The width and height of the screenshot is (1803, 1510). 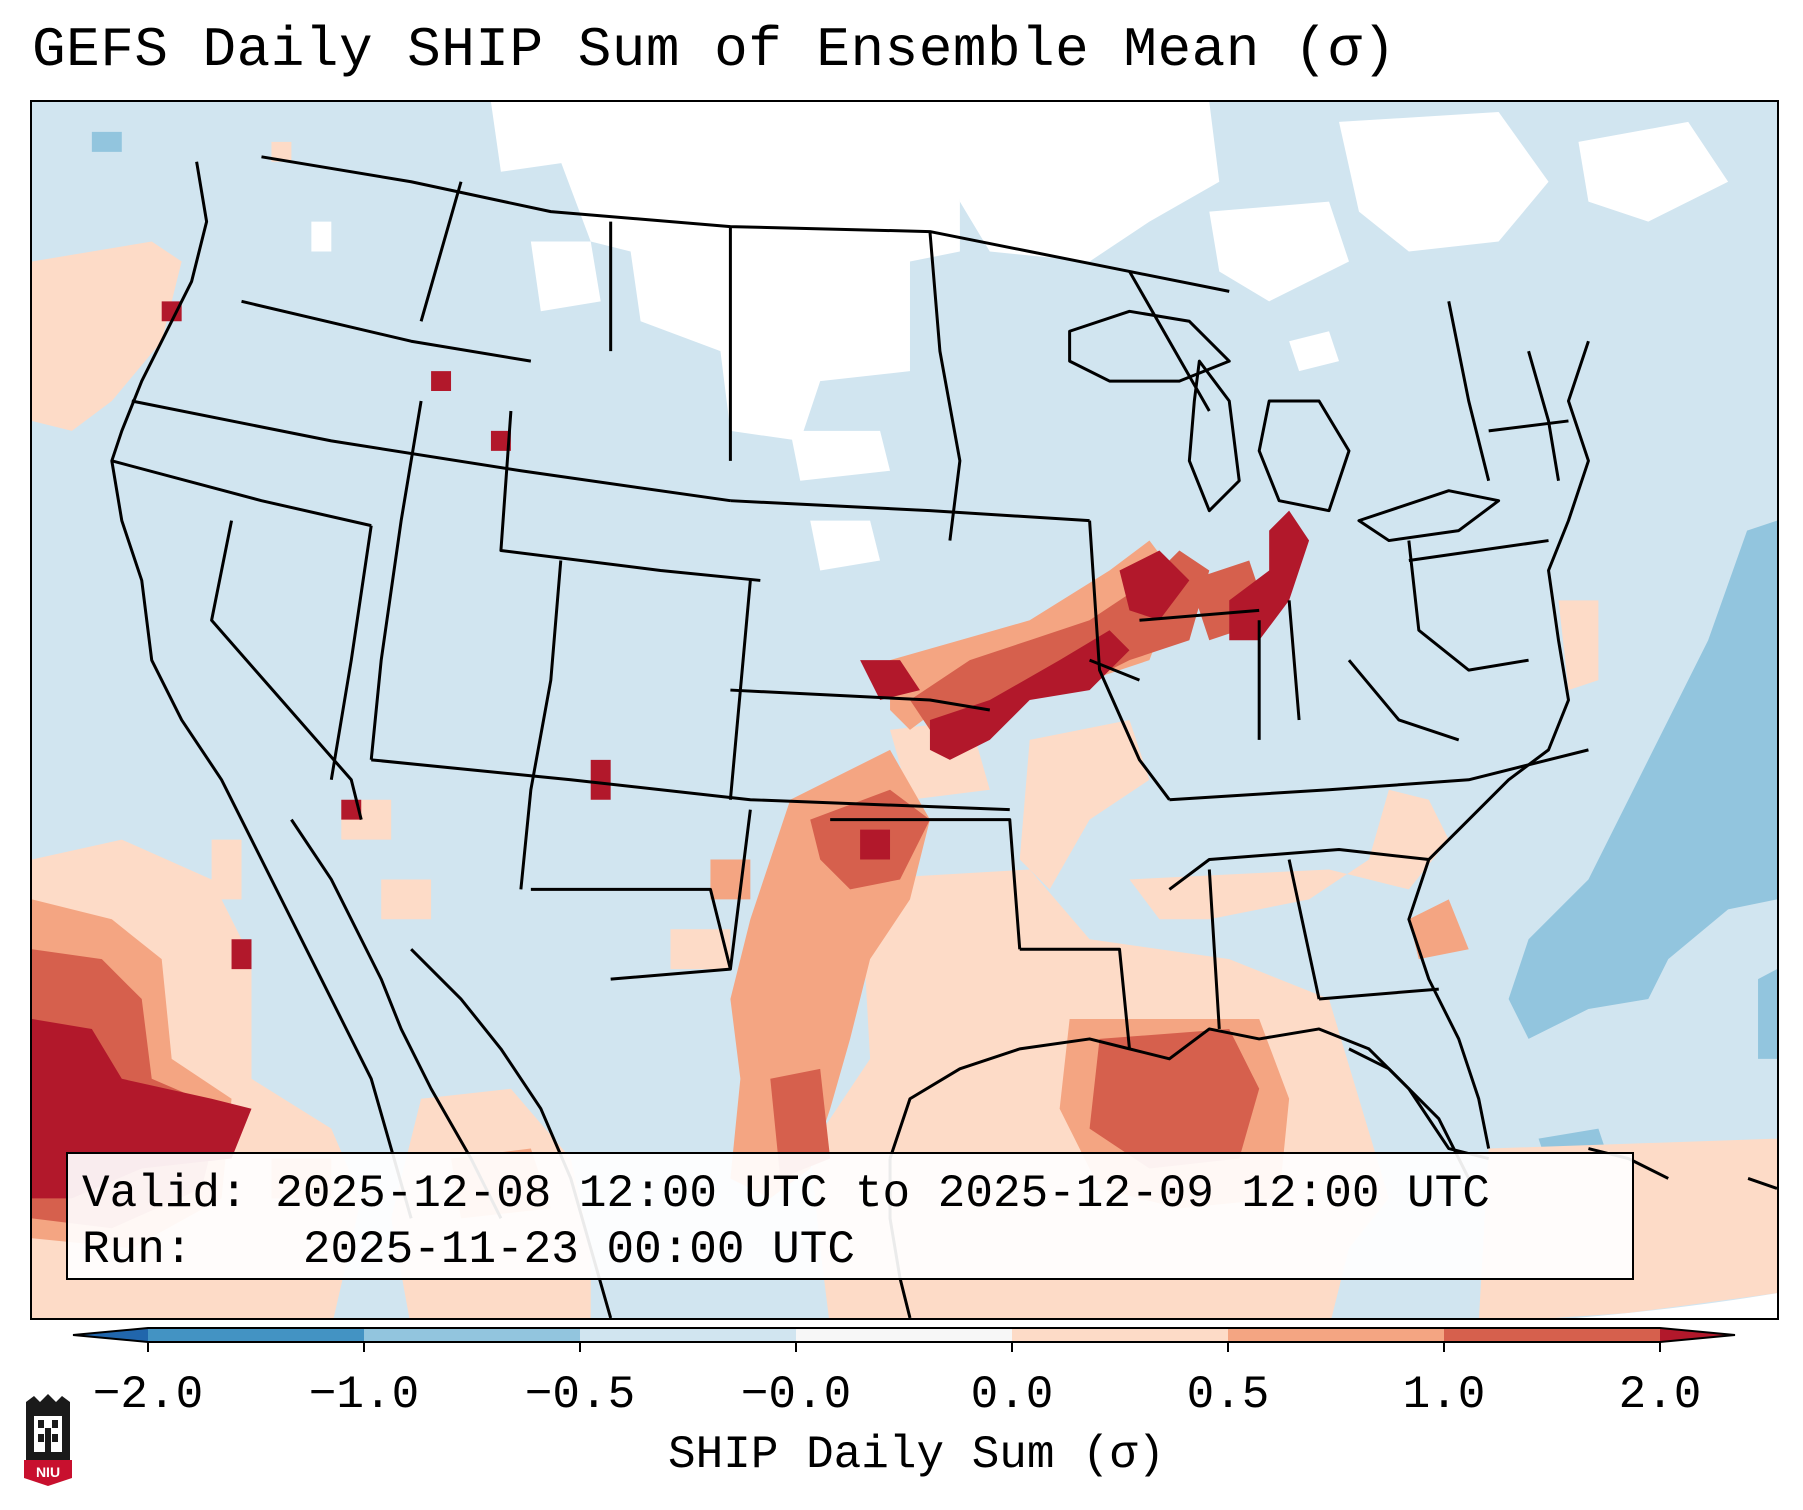 I want to click on atlantic-negative-region, so click(x=1642, y=779).